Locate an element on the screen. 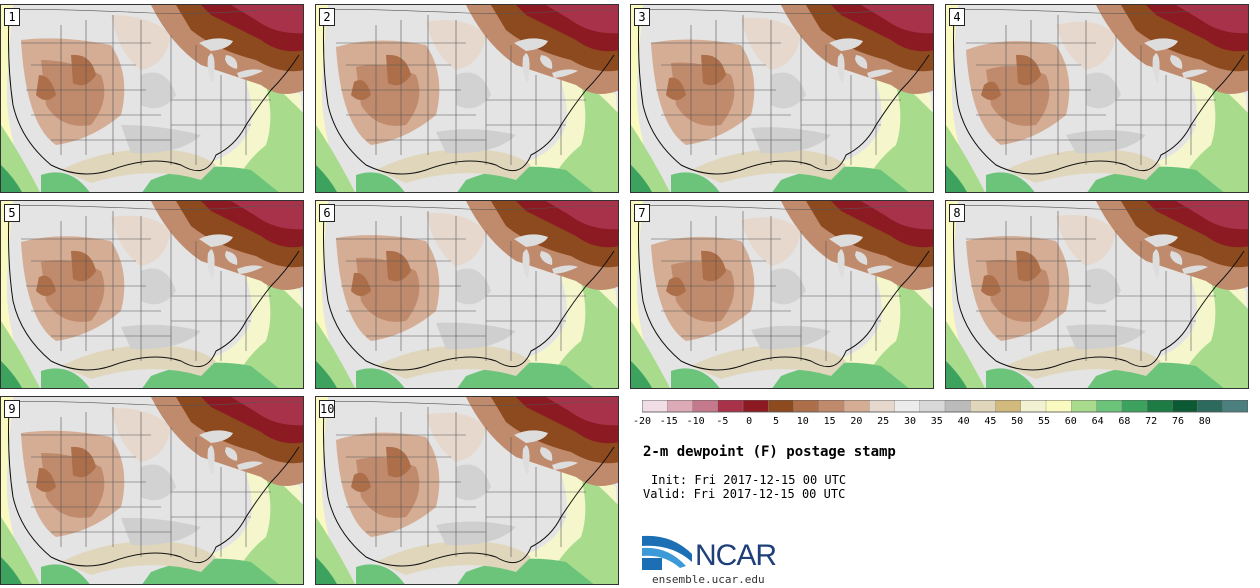 This screenshot has height=588, width=1260. colorbar-tick-label: 25 is located at coordinates (883, 421).